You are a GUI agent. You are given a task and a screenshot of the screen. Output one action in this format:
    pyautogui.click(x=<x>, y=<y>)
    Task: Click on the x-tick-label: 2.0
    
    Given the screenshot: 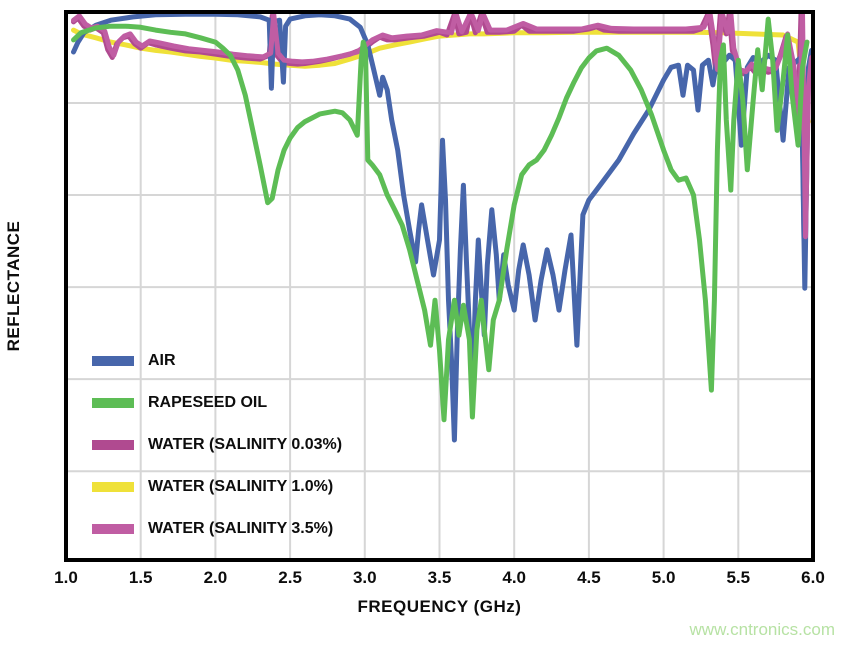 What is the action you would take?
    pyautogui.click(x=215, y=577)
    